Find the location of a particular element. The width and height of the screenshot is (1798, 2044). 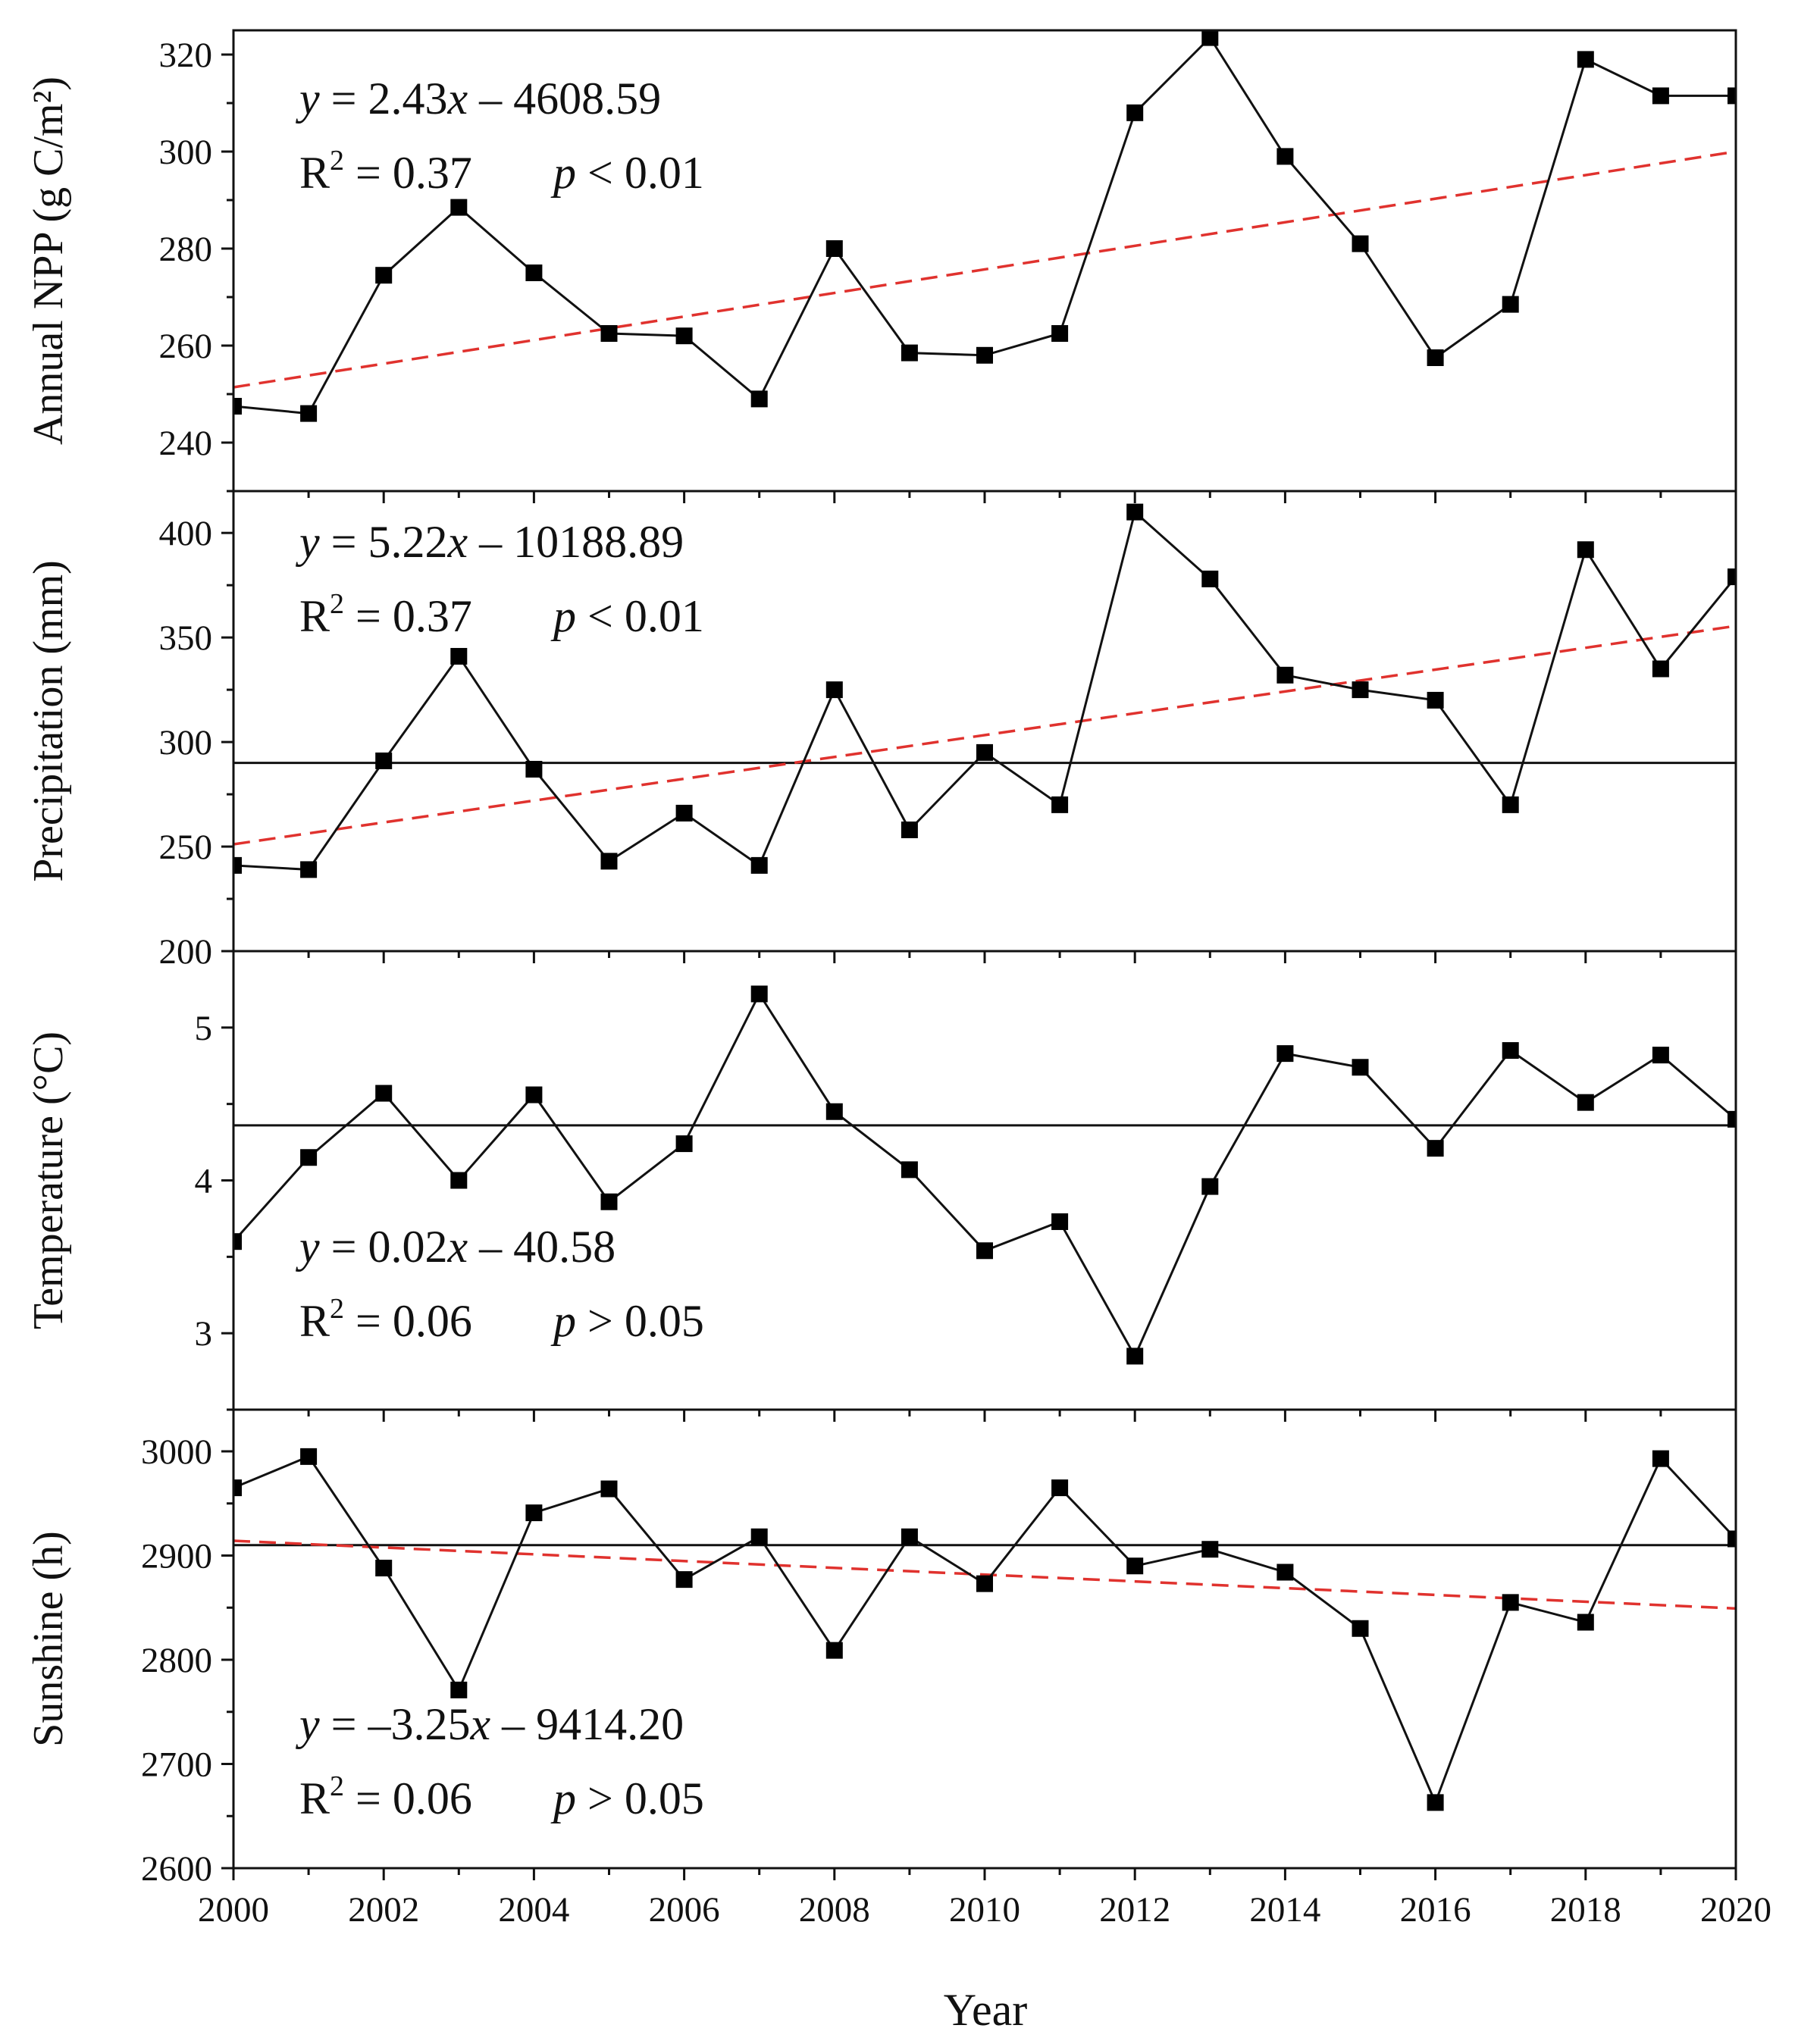

y-tick-label: 4 is located at coordinates (204, 1181).